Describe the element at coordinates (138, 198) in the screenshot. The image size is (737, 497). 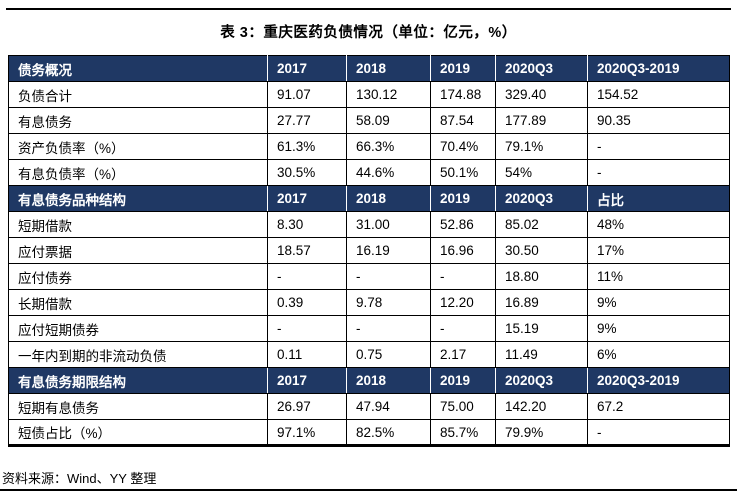
I see `section-title-cell: 有息债务品种结构` at that location.